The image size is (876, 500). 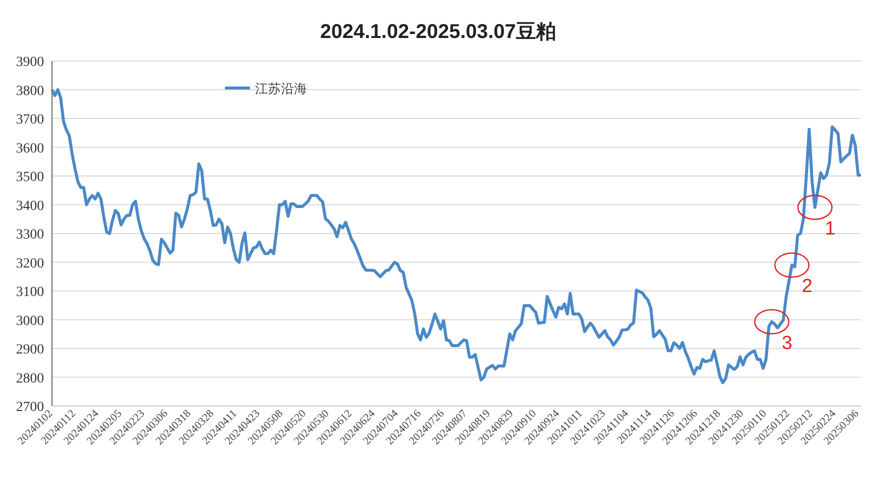 What do you see at coordinates (30, 91) in the screenshot?
I see `y-tick-label: 3800` at bounding box center [30, 91].